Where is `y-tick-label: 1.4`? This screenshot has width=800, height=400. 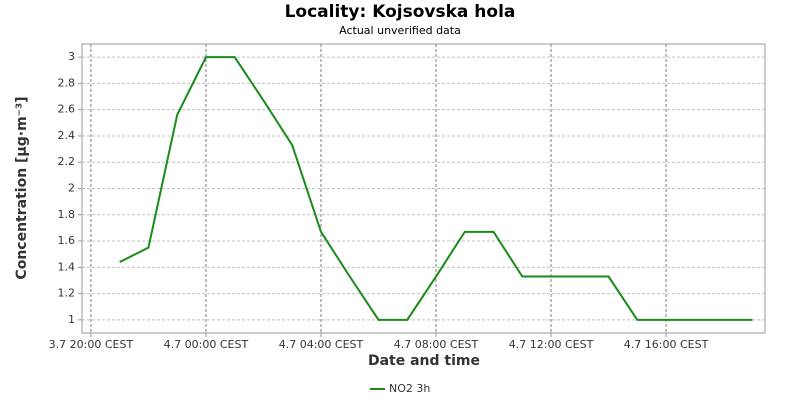
y-tick-label: 1.4 is located at coordinates (67, 266).